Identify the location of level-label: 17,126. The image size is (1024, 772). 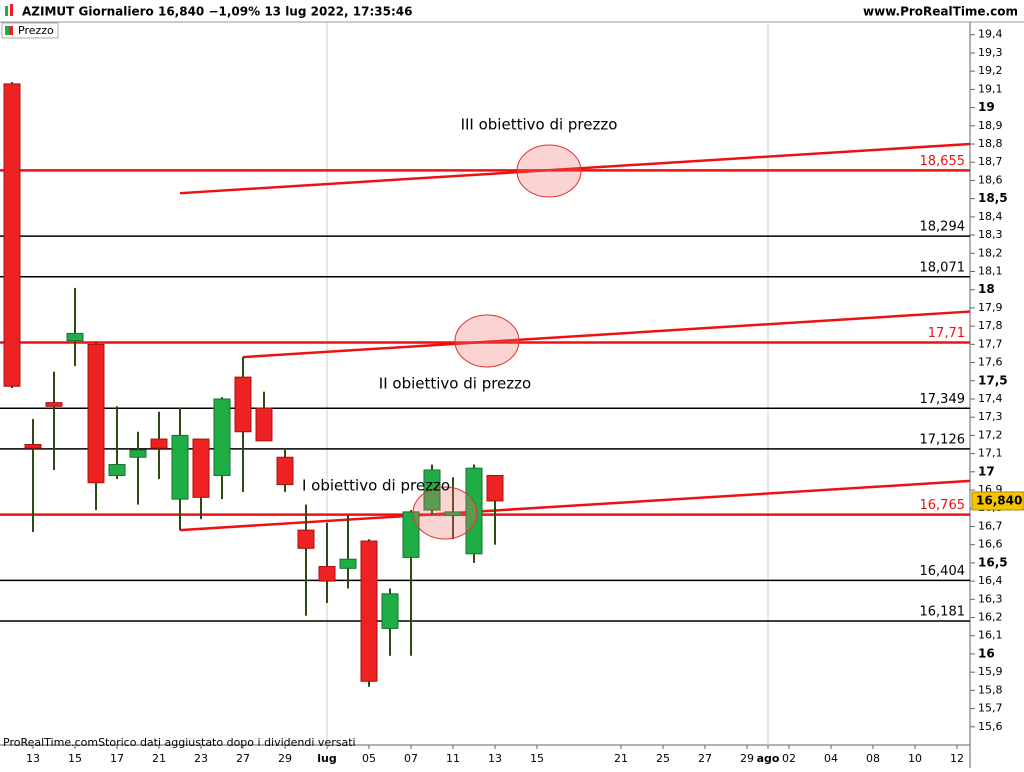
(943, 439).